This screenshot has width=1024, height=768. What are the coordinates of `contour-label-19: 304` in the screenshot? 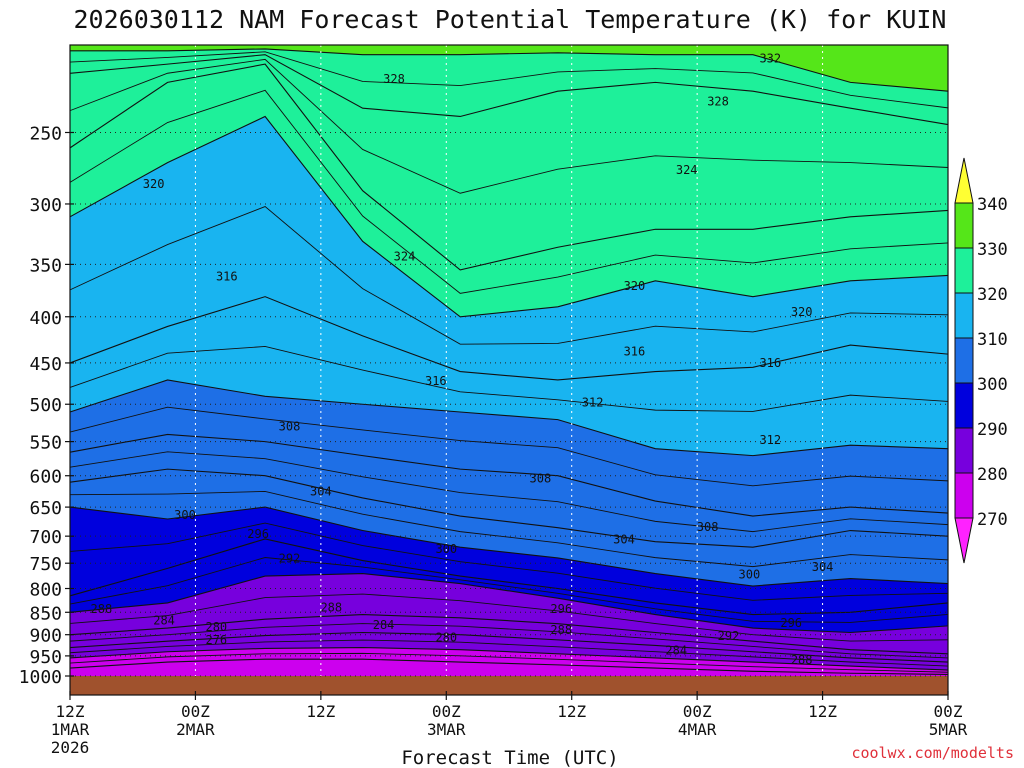 It's located at (624, 540).